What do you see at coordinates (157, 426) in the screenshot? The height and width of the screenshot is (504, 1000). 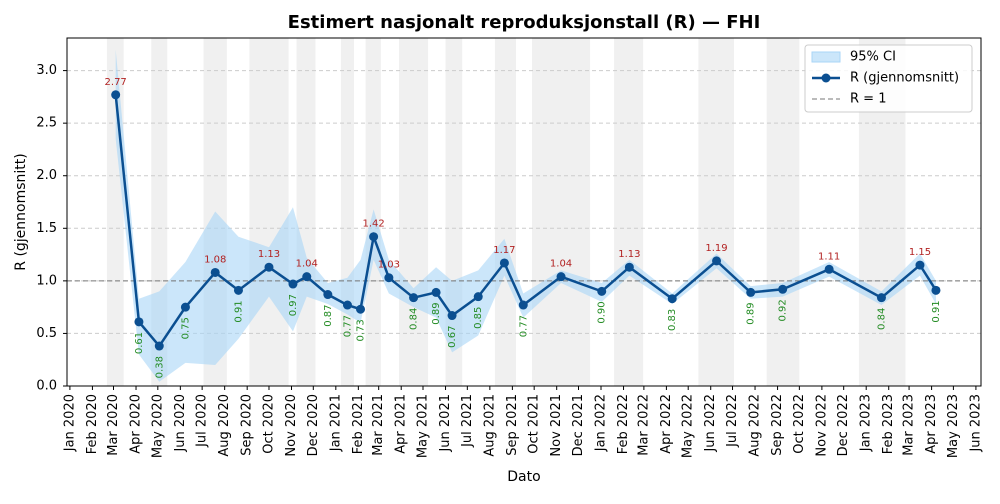 I see `x-tick-label: May 2020` at bounding box center [157, 426].